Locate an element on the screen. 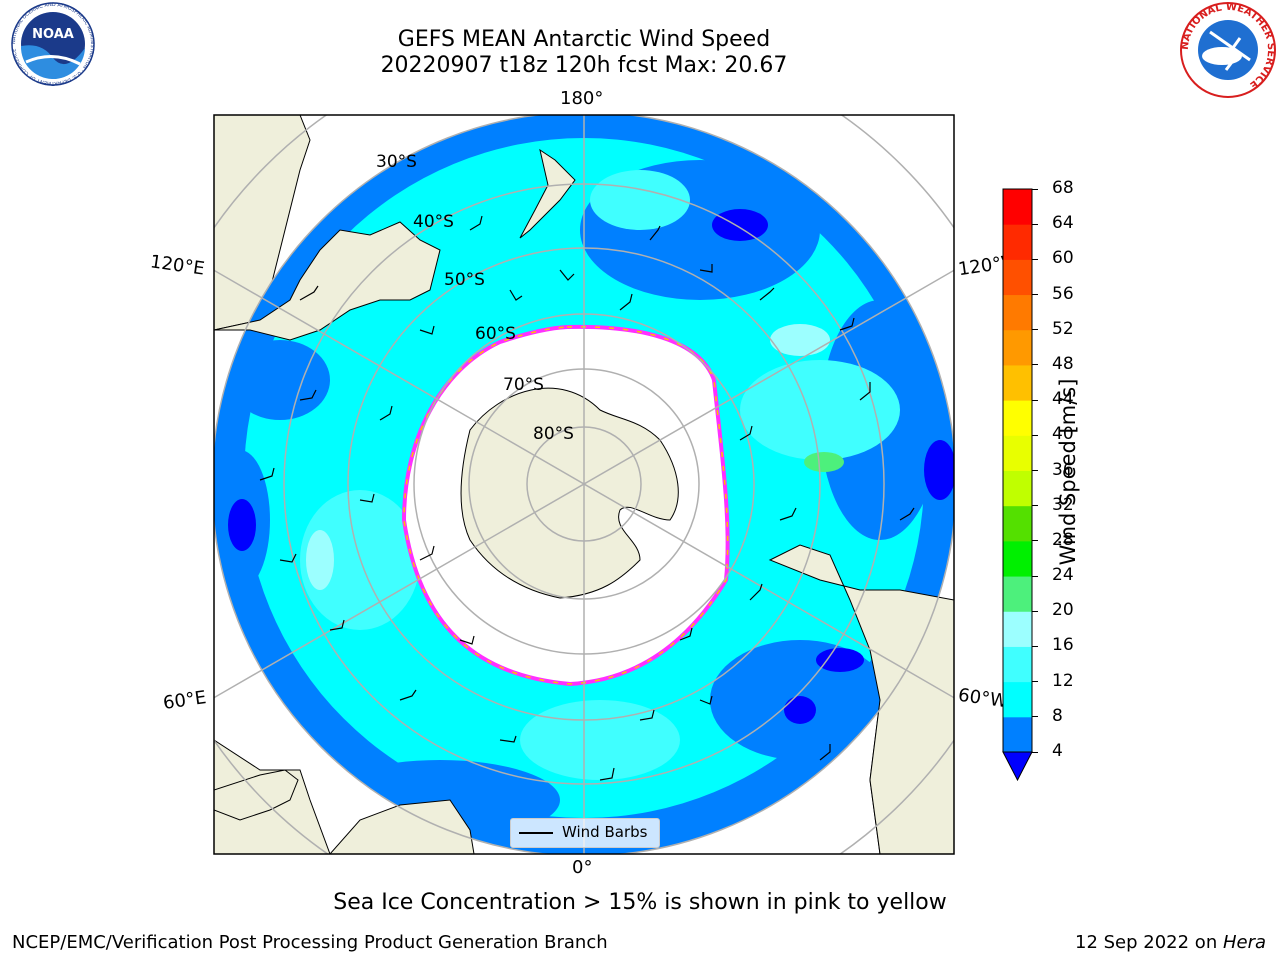 The image size is (1280, 960). lat-label-70s: 70°S is located at coordinates (523, 385).